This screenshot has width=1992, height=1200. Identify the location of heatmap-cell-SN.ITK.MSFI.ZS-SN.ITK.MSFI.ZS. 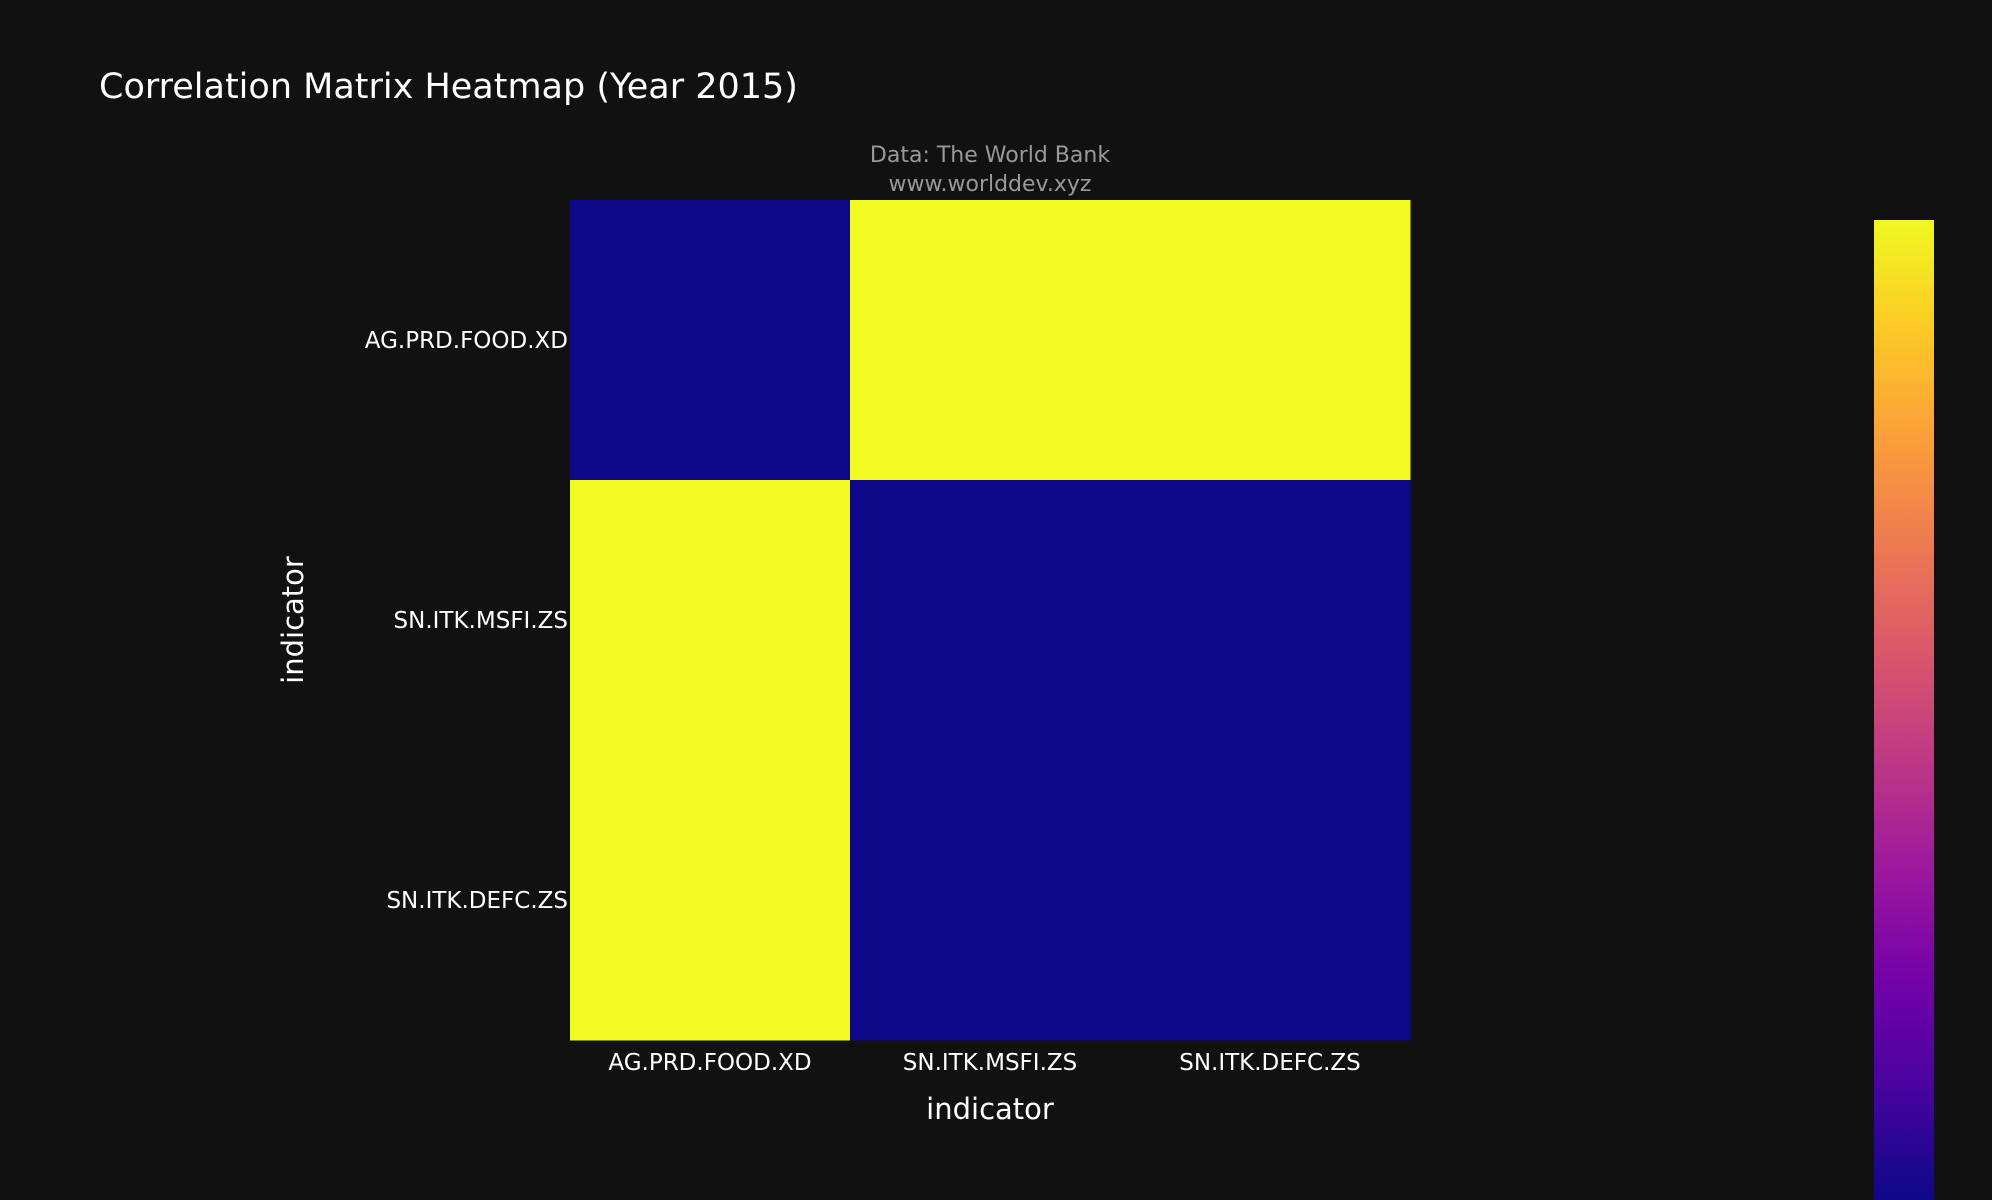
(990, 620).